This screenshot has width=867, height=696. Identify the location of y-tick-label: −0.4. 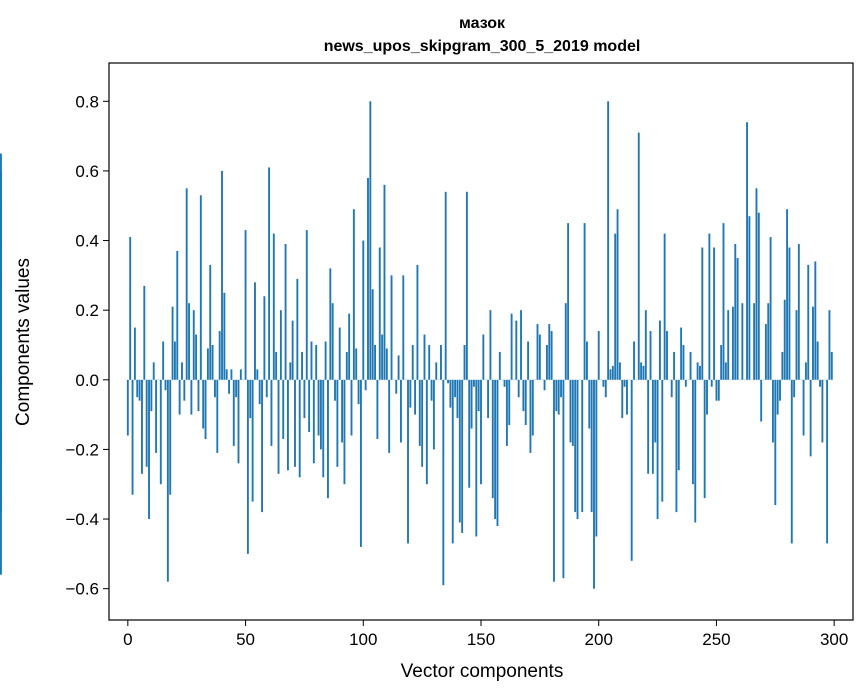
(82, 519).